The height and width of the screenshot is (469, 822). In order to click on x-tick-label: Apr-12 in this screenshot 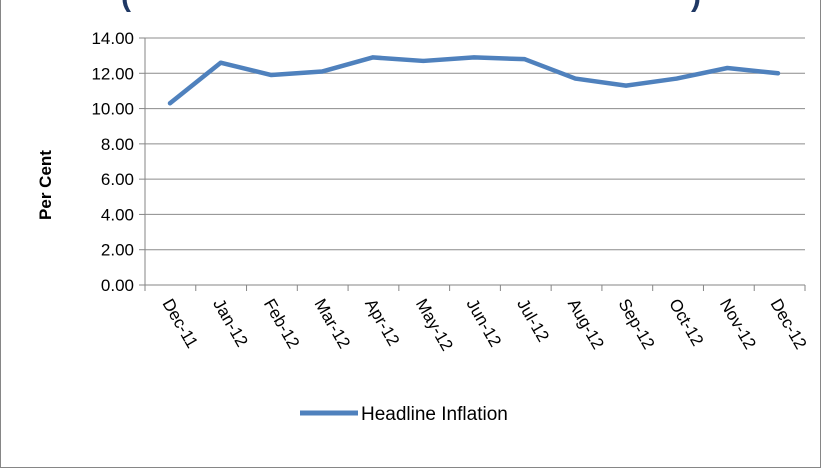, I will do `click(382, 323)`.